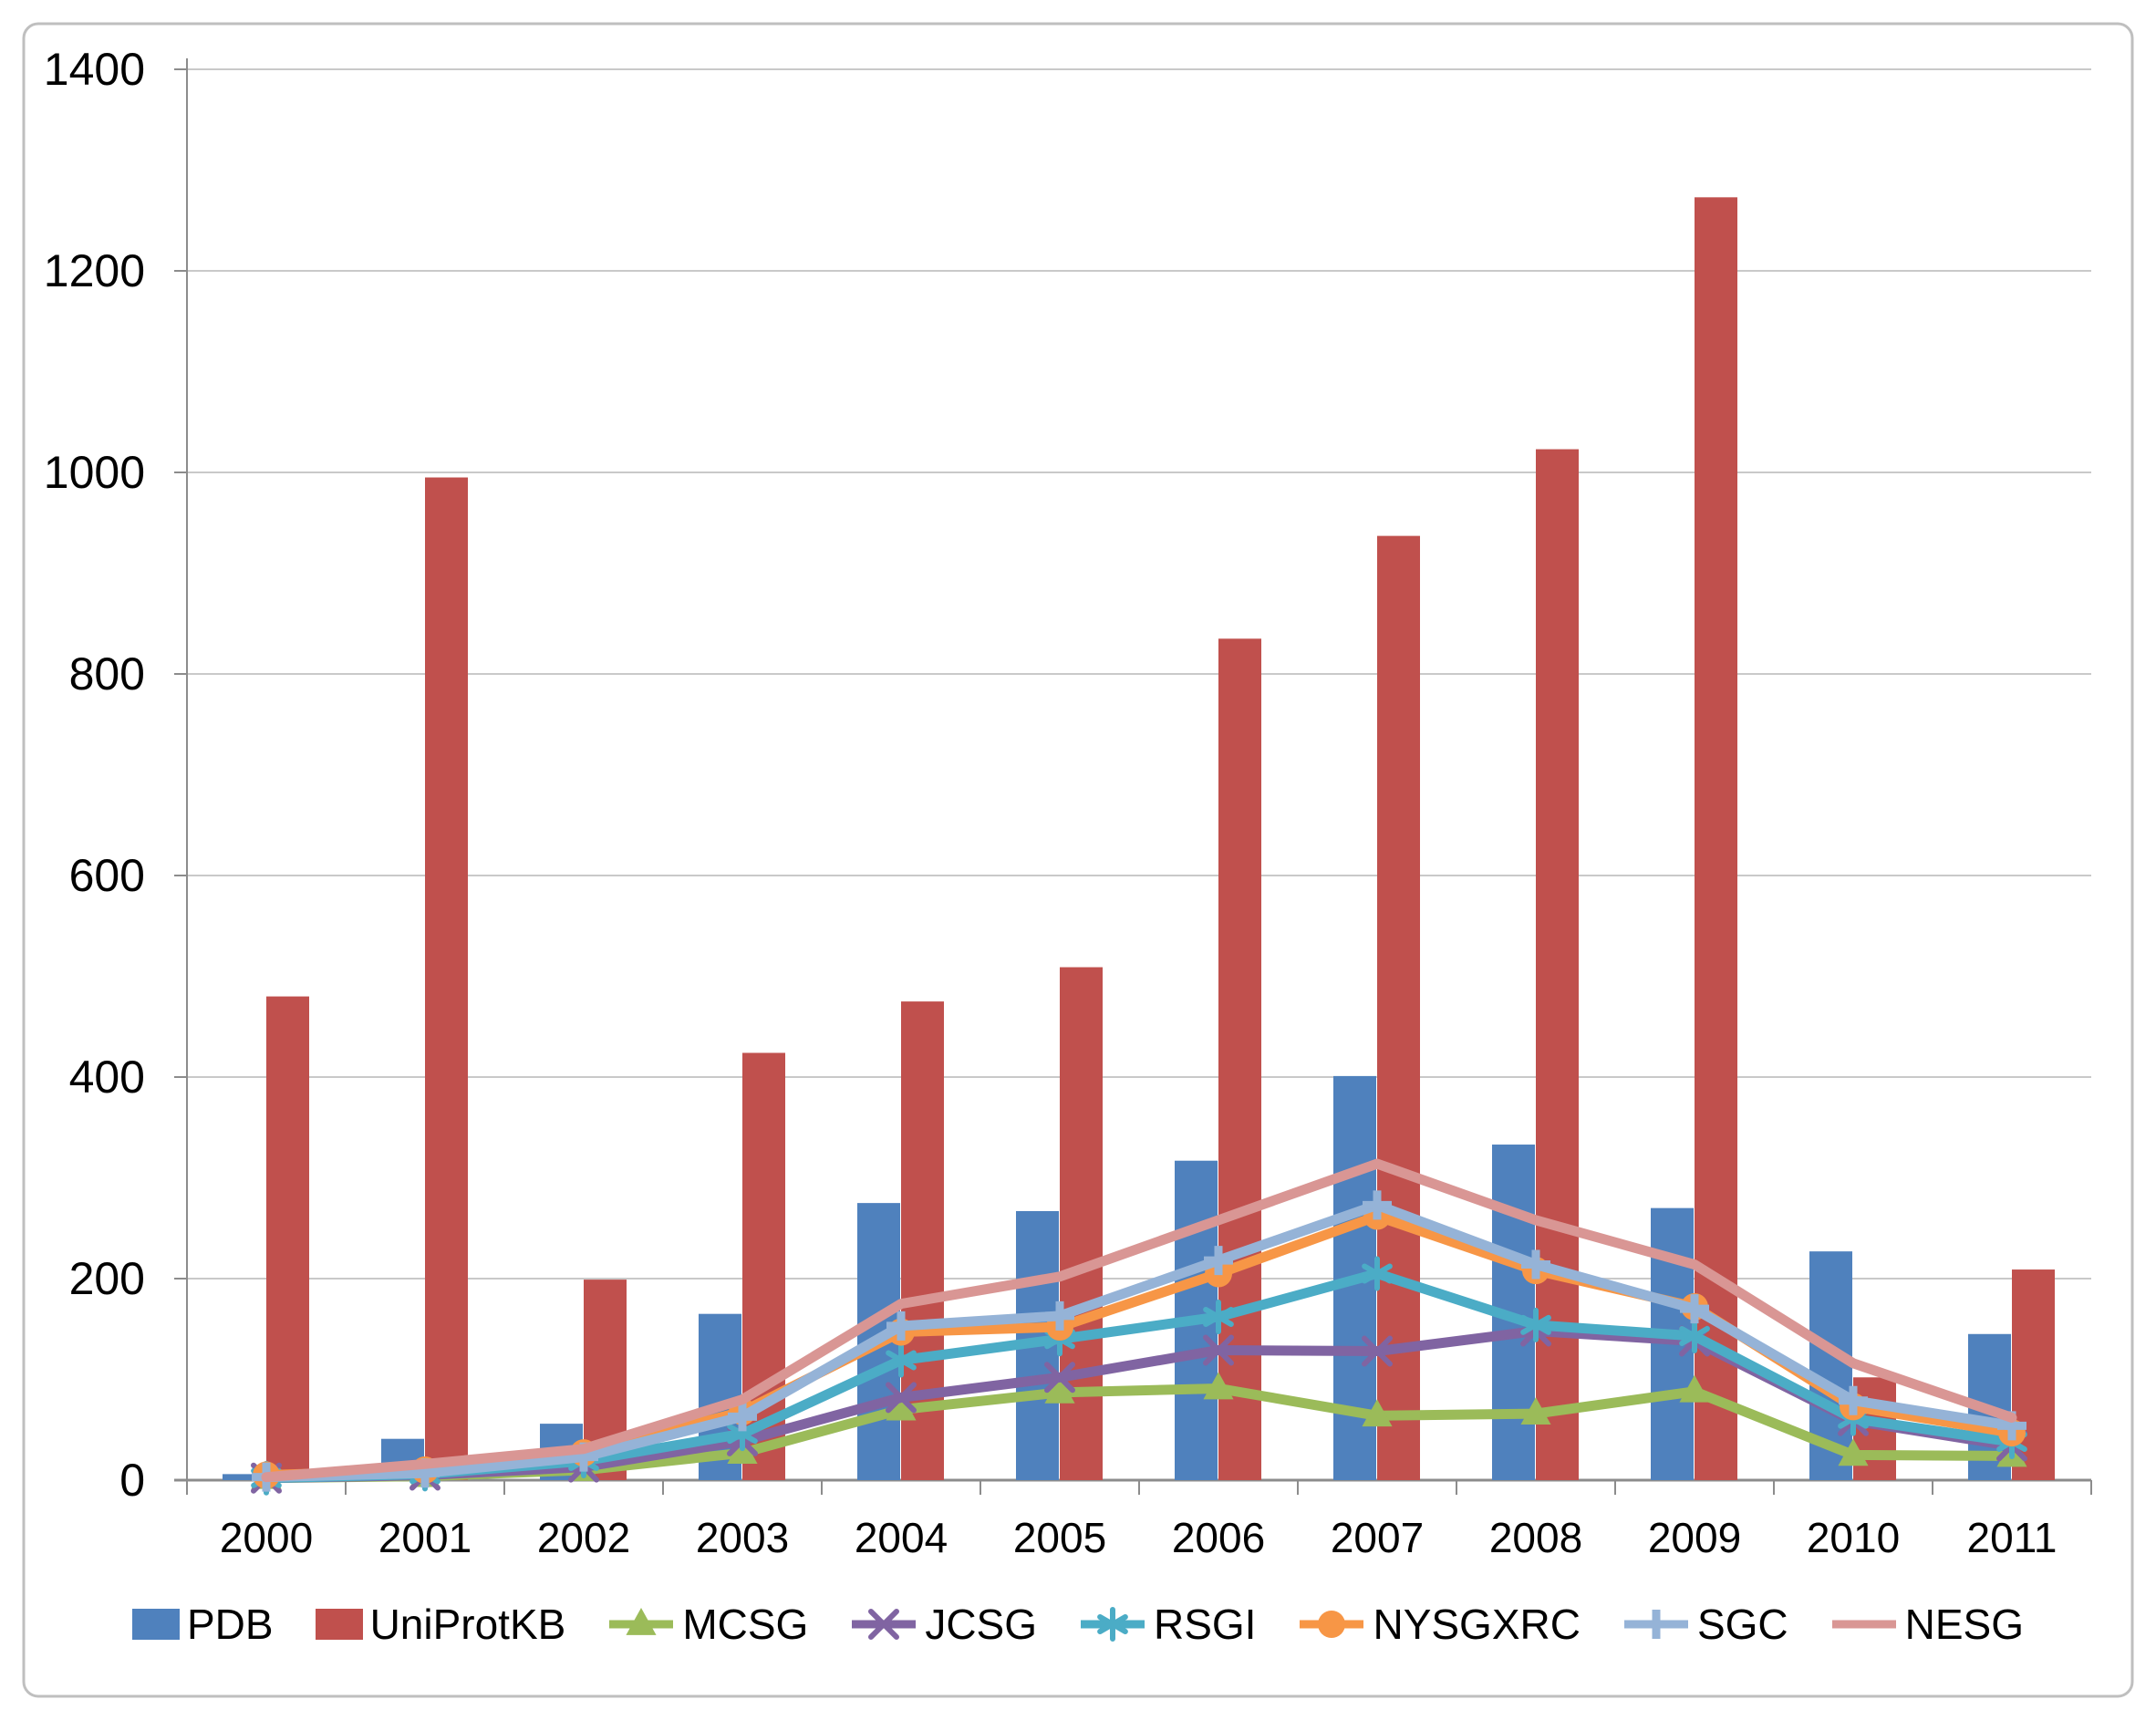 The height and width of the screenshot is (1720, 2156). Describe the element at coordinates (1377, 1413) in the screenshot. I see `marker-mcsg-2007` at that location.